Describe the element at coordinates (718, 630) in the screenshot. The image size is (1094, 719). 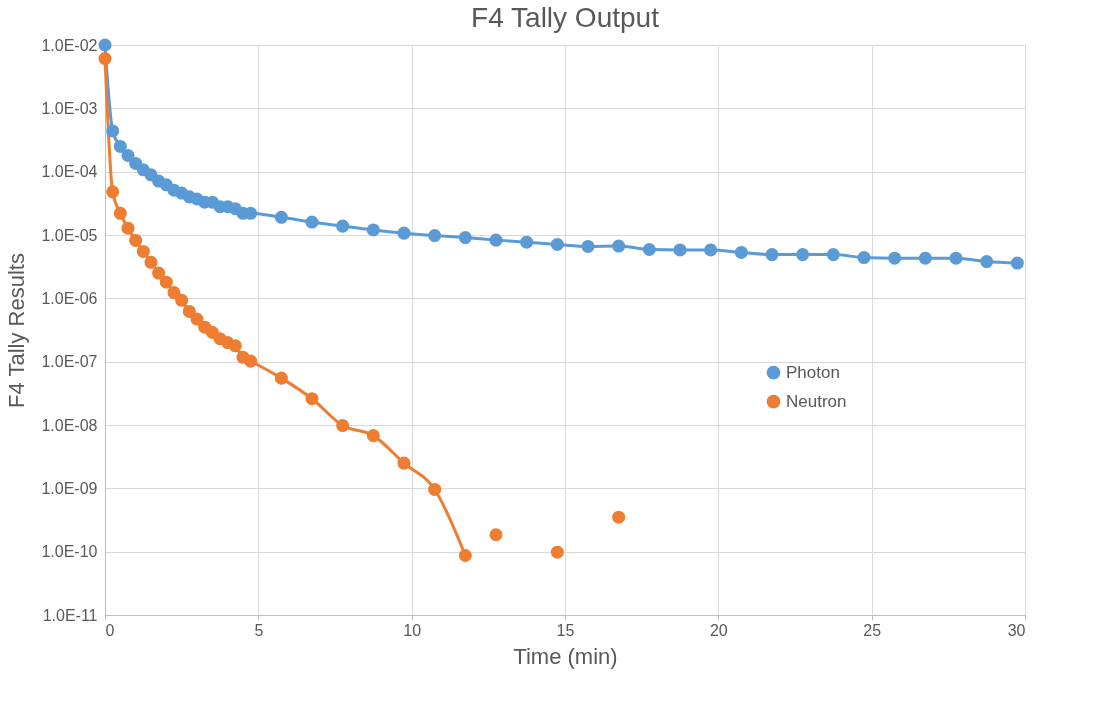
I see `x-tick-label: 20` at that location.